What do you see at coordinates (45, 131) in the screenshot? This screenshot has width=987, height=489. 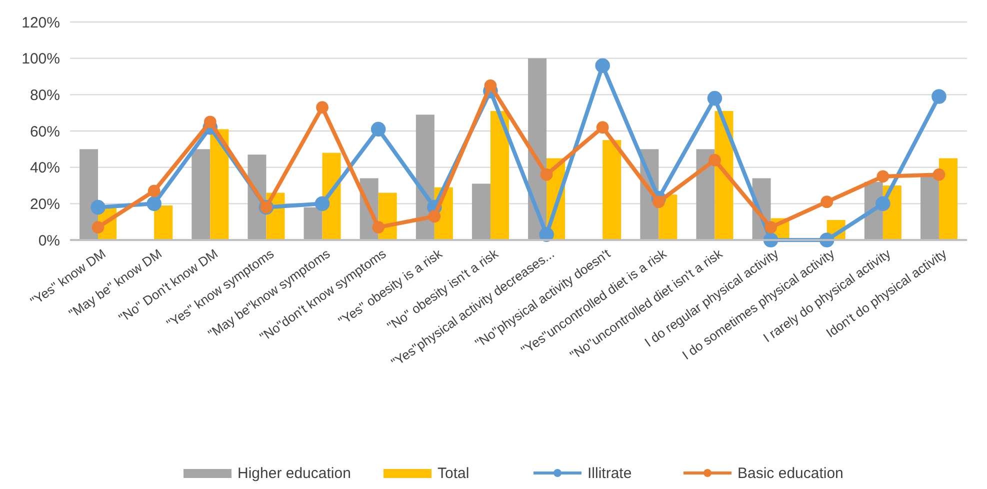 I see `y-tick-label: 60%` at bounding box center [45, 131].